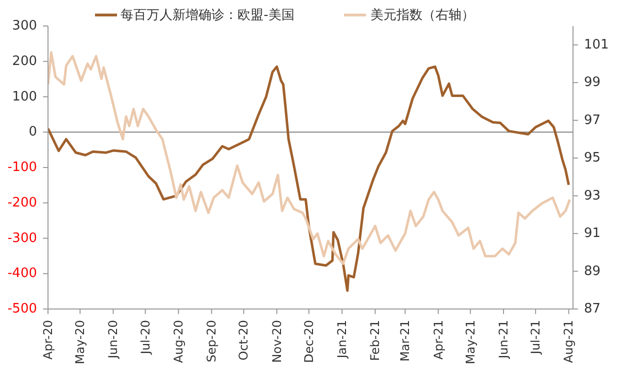 The height and width of the screenshot is (367, 619). I want to click on x-tick-label: Aug-20, so click(178, 342).